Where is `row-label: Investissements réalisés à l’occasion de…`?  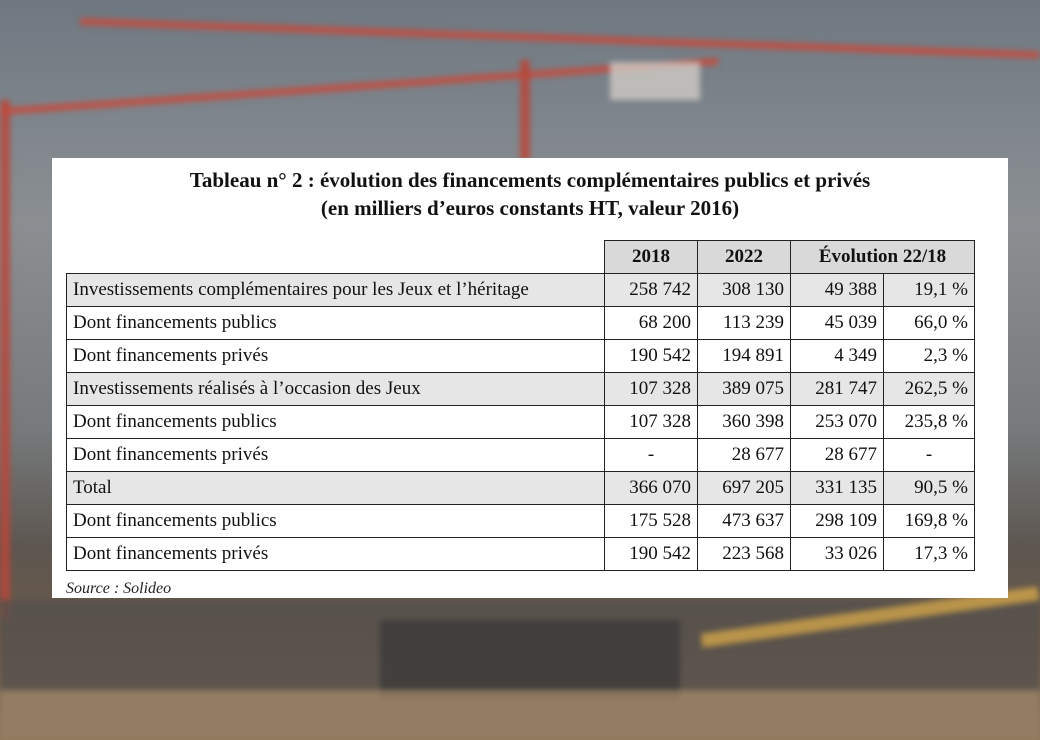 row-label: Investissements réalisés à l’occasion de… is located at coordinates (335, 389).